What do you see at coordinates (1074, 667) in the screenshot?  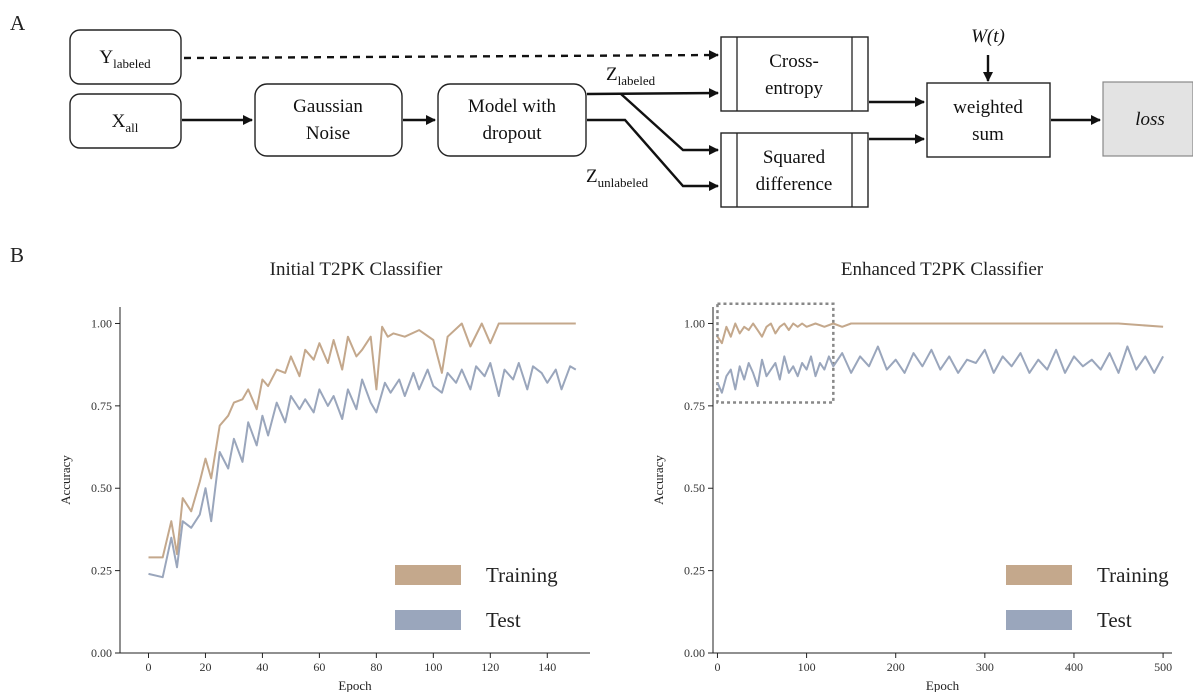 I see `x-tick-label: 400` at bounding box center [1074, 667].